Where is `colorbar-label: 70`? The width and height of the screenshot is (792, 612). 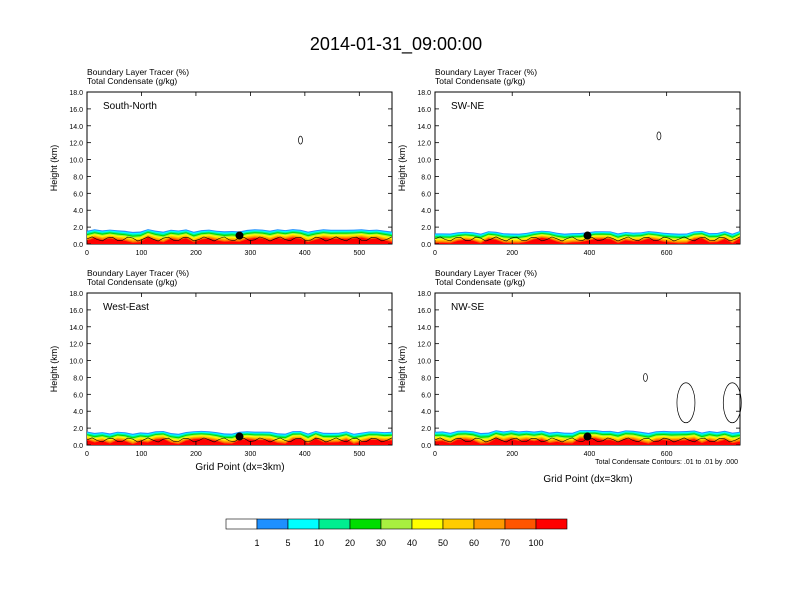 colorbar-label: 70 is located at coordinates (505, 543).